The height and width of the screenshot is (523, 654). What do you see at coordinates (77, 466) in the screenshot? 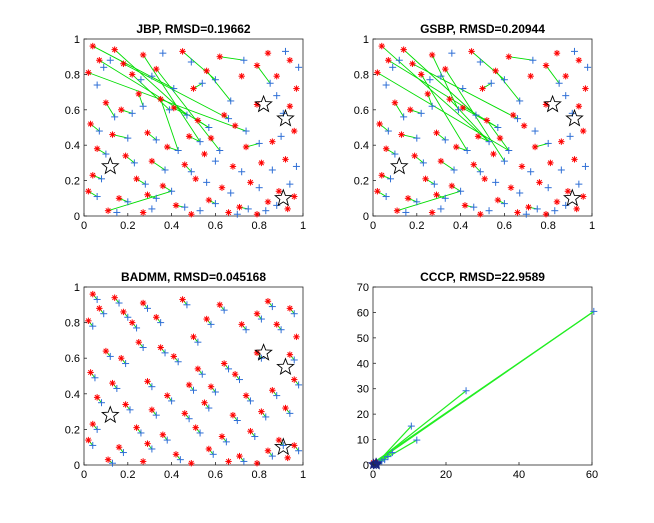
I see `y-tick-label: 0` at bounding box center [77, 466].